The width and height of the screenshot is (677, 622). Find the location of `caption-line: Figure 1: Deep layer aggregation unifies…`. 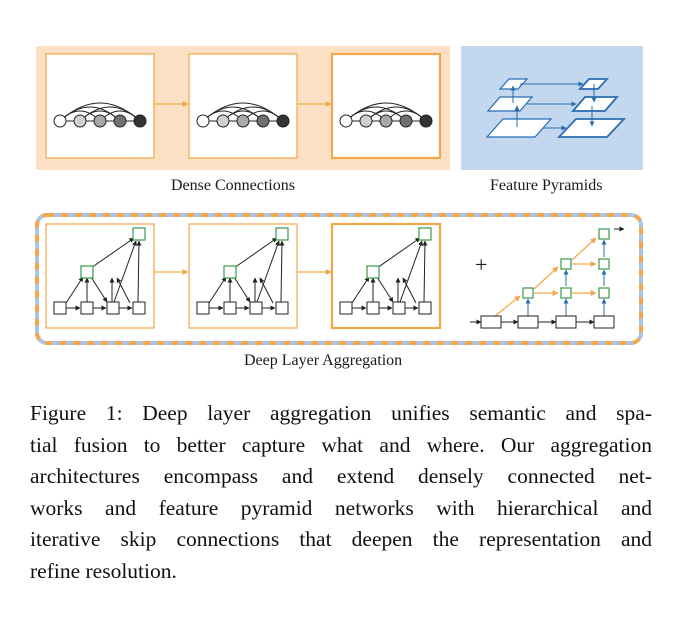

caption-line: Figure 1: Deep layer aggregation unifies… is located at coordinates (341, 413).